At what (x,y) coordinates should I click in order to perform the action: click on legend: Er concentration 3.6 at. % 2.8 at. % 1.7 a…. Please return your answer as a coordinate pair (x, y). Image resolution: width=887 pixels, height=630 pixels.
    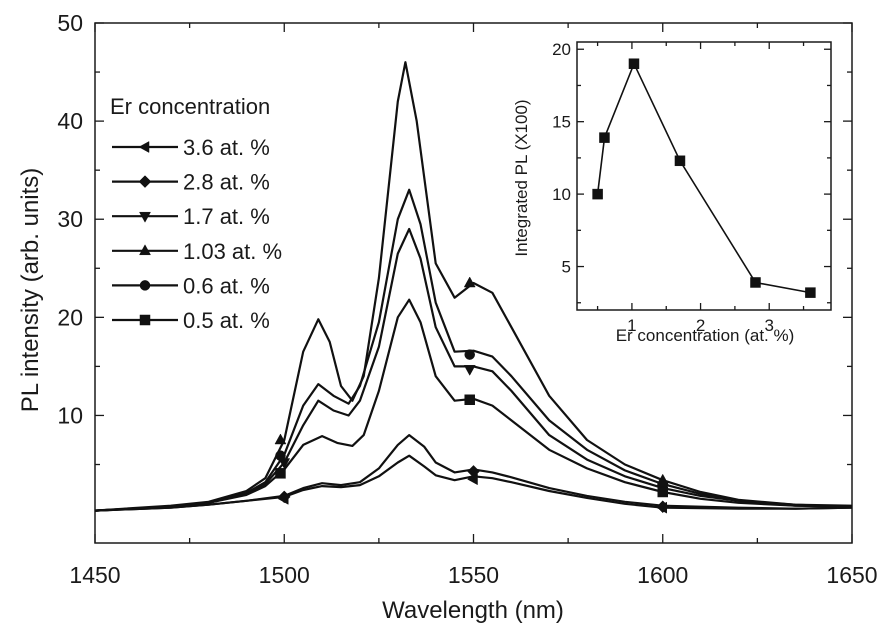
    Looking at the image, I should click on (196, 213).